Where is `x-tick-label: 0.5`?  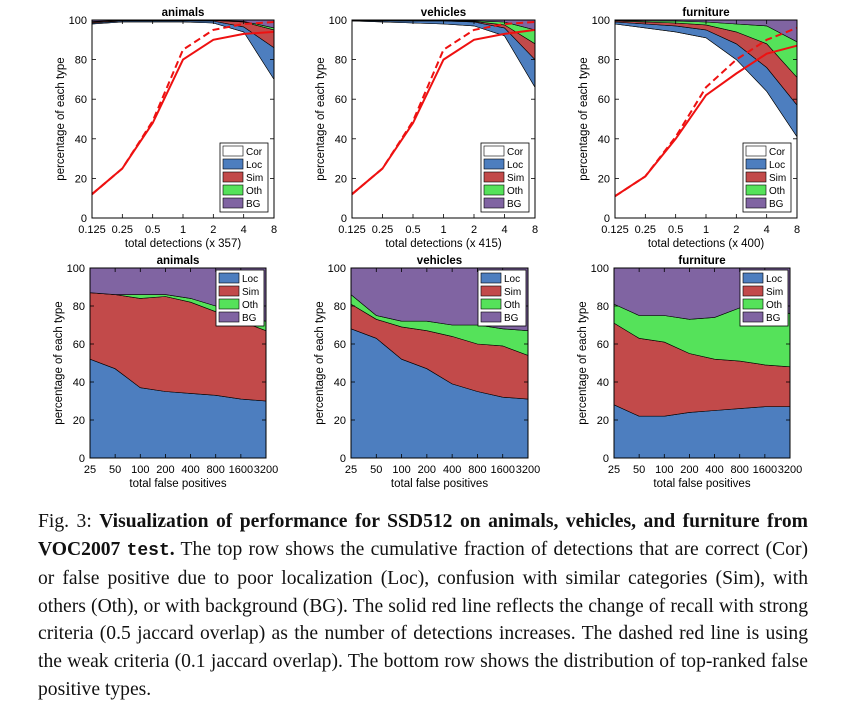
x-tick-label: 0.5 is located at coordinates (675, 230).